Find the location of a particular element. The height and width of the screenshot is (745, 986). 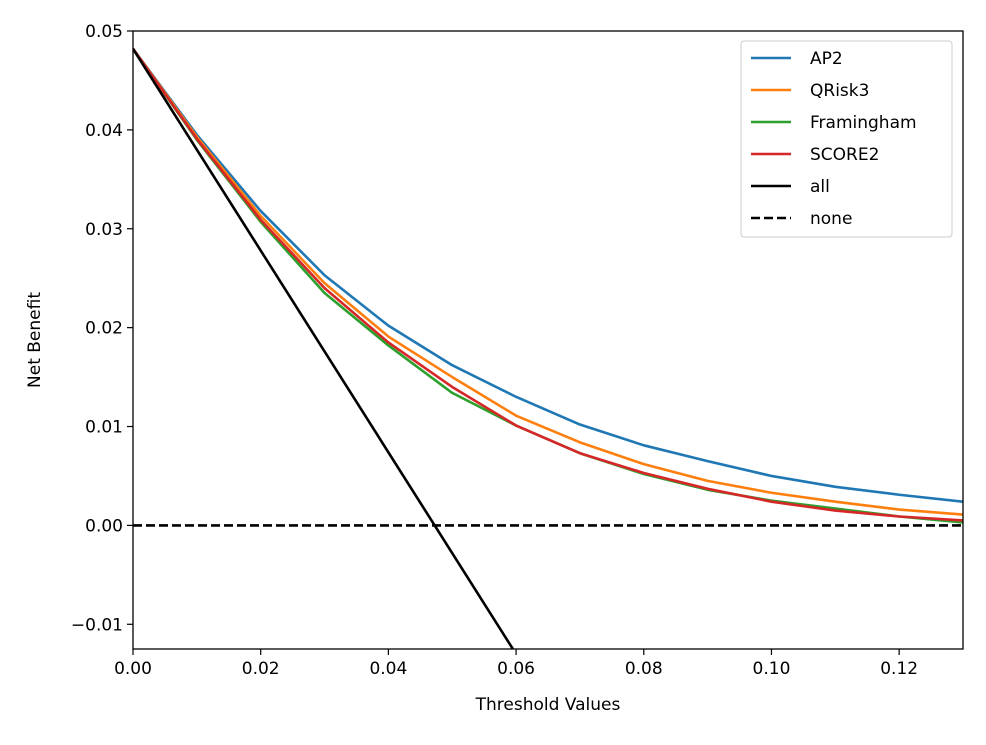

x-tick-label: 0.12 is located at coordinates (899, 669).